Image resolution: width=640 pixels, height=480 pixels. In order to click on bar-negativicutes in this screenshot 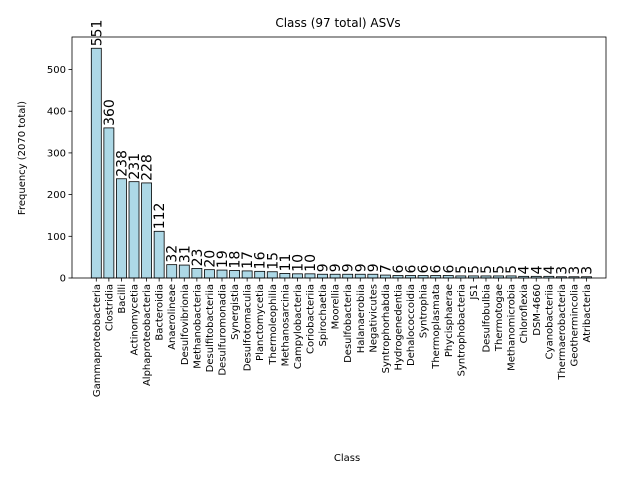, I will do `click(373, 276)`.